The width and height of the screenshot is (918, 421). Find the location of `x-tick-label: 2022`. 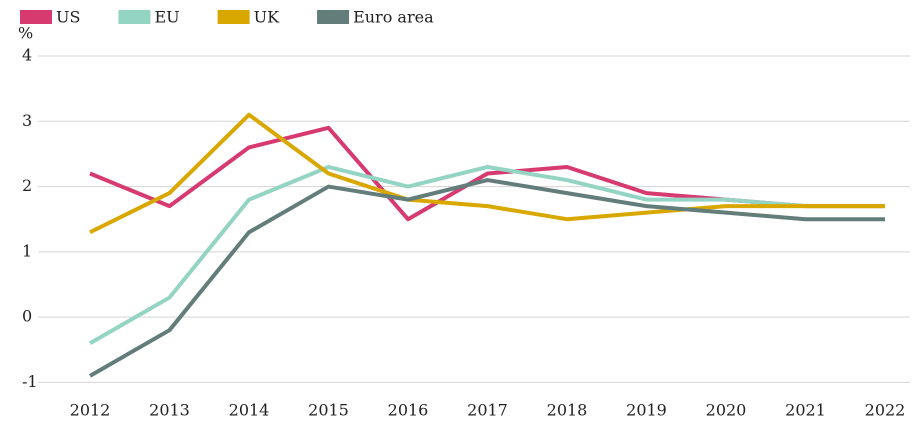

x-tick-label: 2022 is located at coordinates (885, 410).